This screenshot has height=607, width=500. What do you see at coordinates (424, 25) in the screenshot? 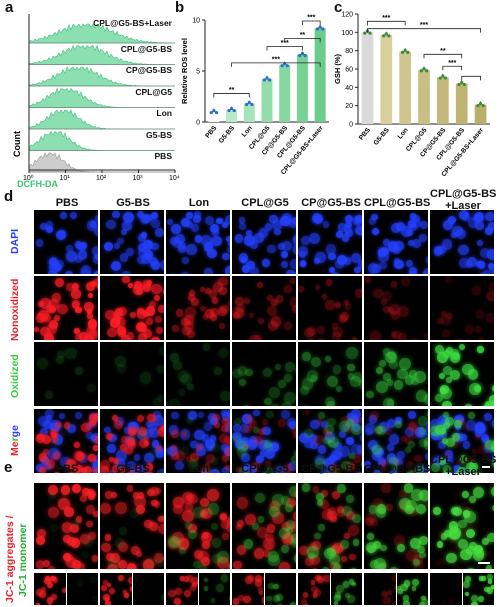
I see `significance-mark: ***` at bounding box center [424, 25].